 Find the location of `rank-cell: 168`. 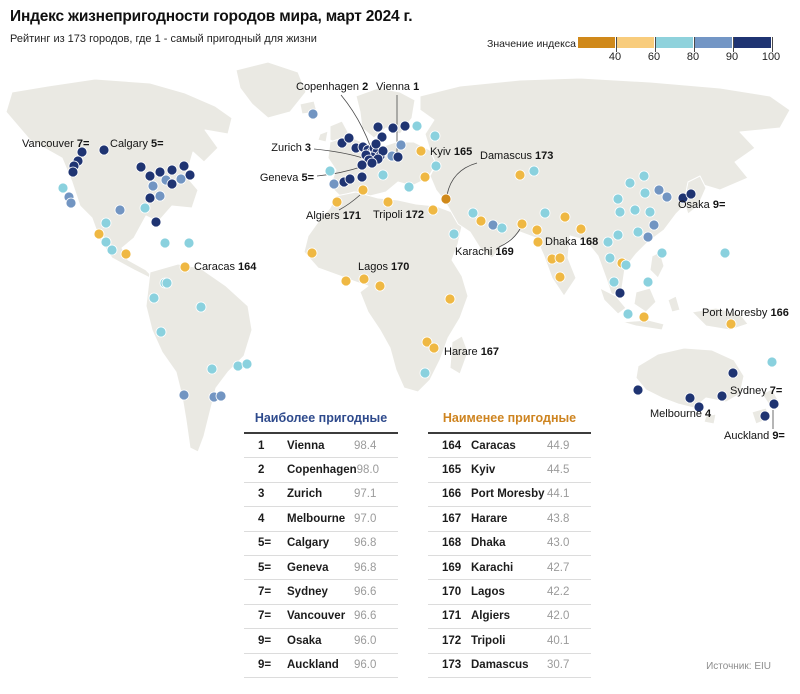

rank-cell: 168 is located at coordinates (452, 543).